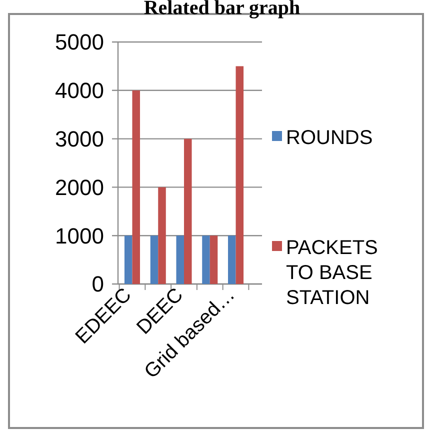 The image size is (426, 432). Describe the element at coordinates (222, 9) in the screenshot. I see `chart-title: Related bar graph` at that location.